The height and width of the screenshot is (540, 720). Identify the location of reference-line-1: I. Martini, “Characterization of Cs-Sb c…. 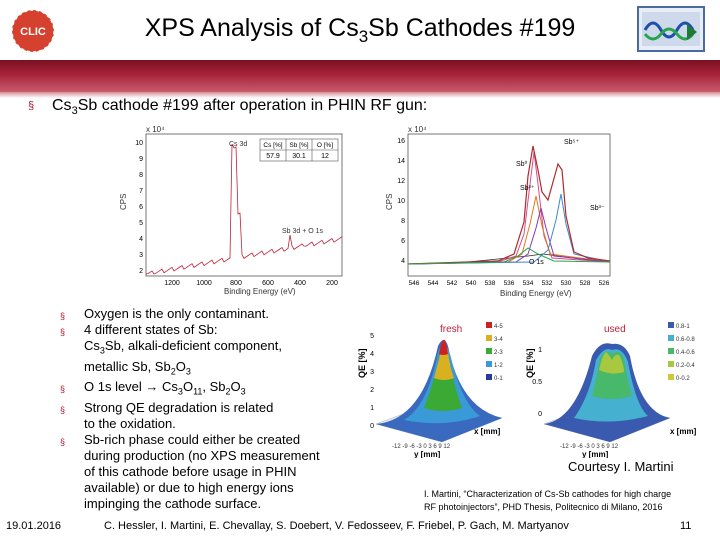
(548, 494).